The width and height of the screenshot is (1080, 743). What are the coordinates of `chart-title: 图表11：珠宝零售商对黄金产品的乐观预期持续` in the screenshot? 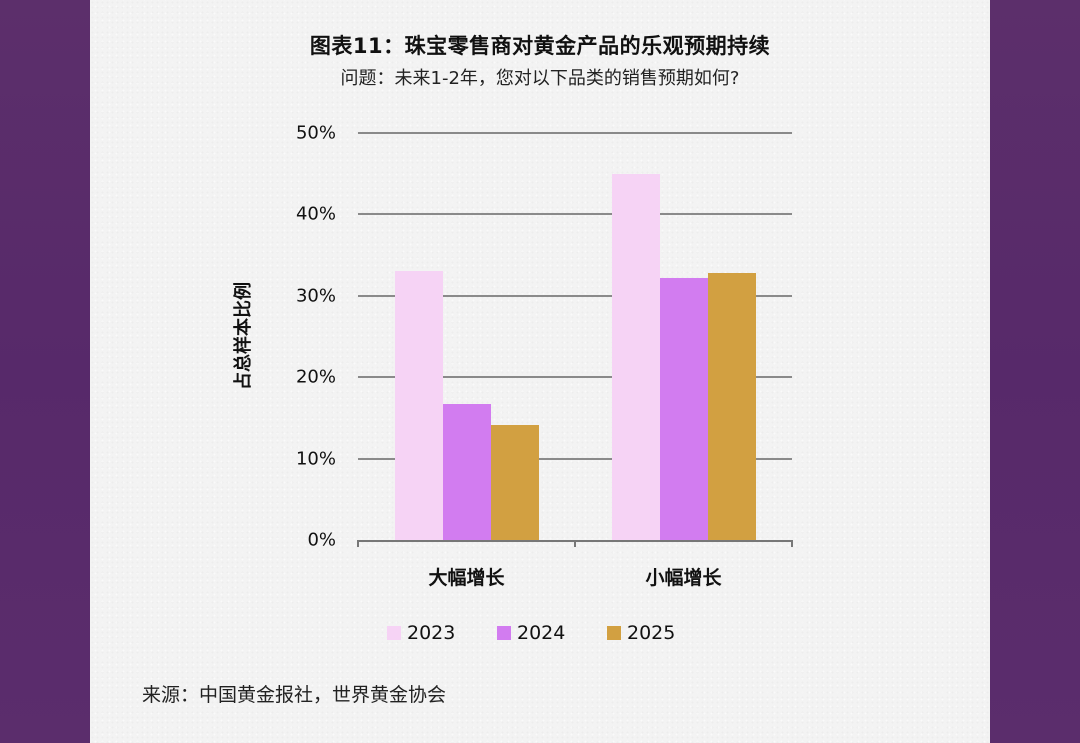 It's located at (540, 46).